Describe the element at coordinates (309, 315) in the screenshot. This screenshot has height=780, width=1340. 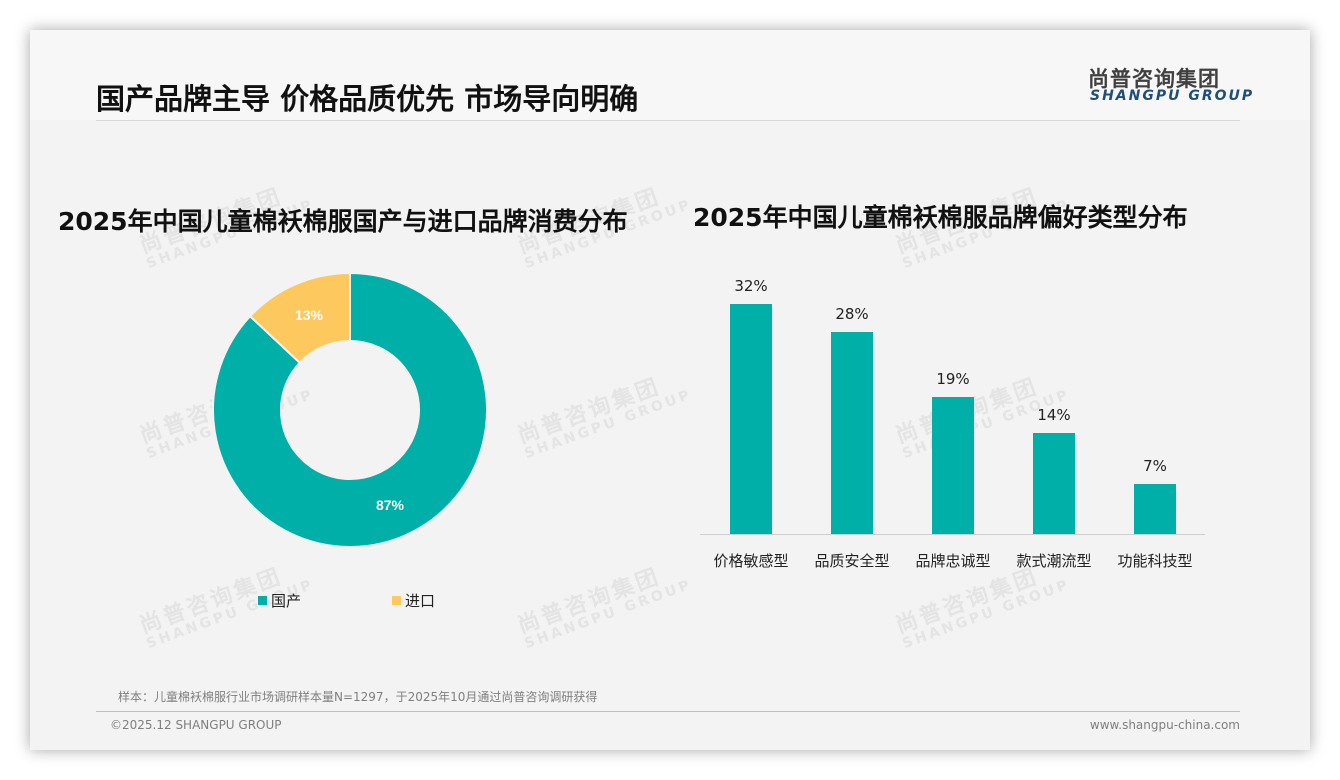
I see `donut-label-import: 13%` at that location.